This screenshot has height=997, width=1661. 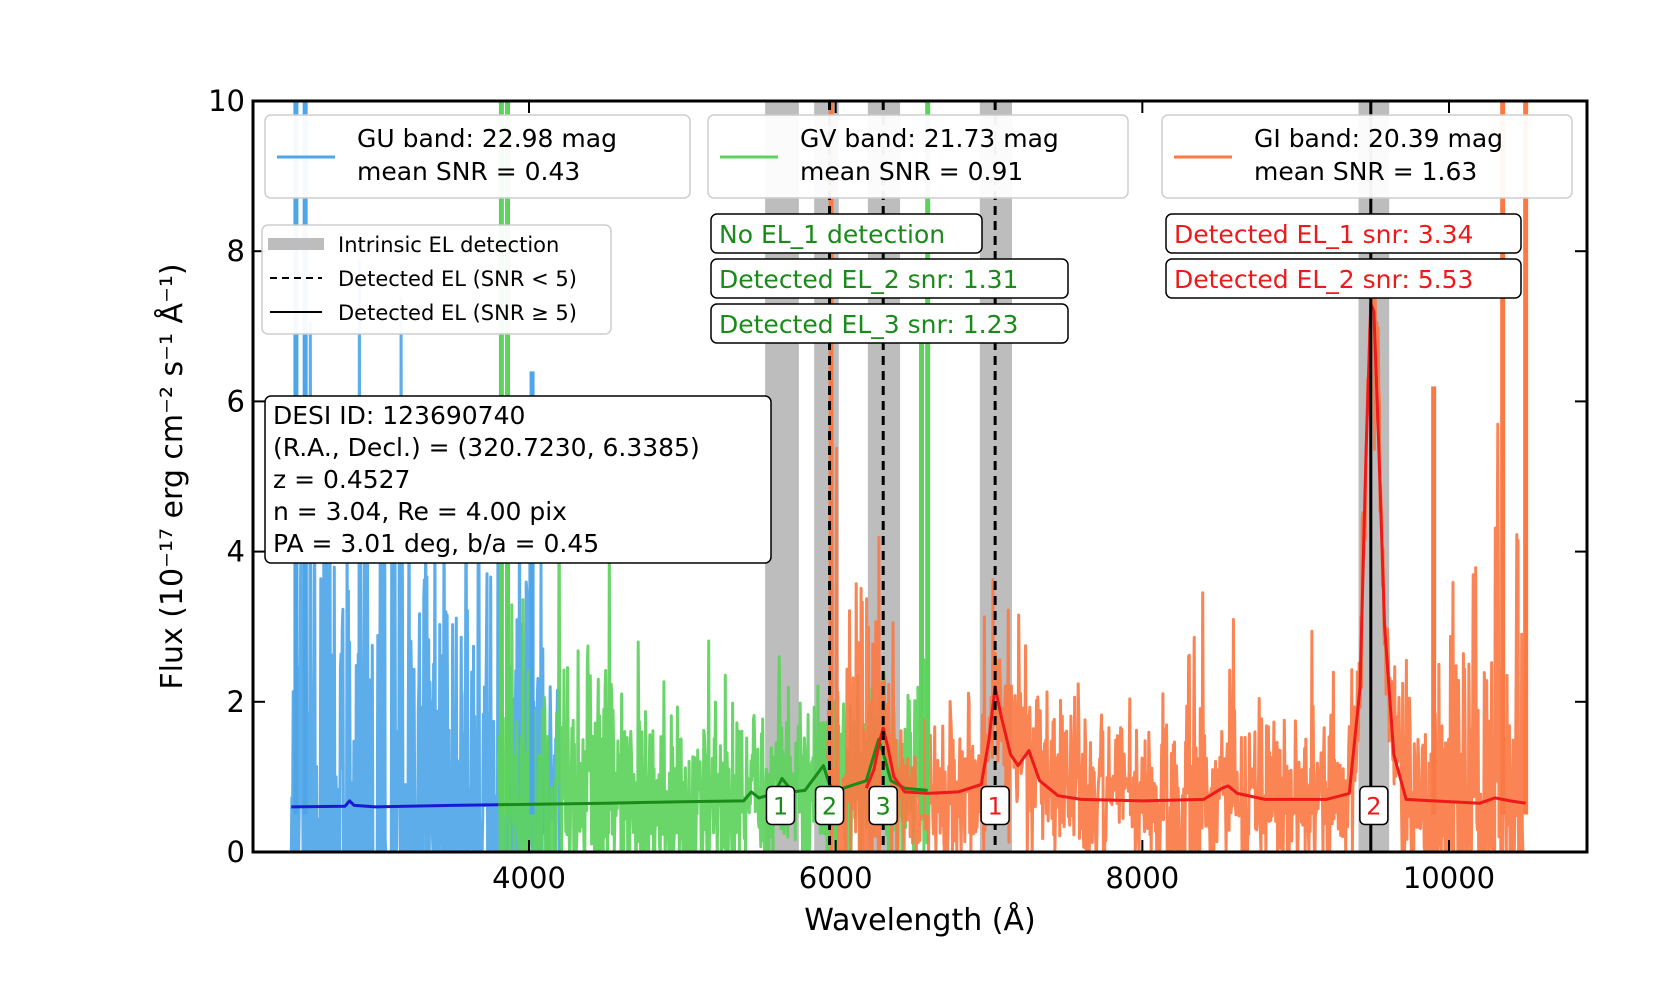 I want to click on x-tick-label: 4000, so click(x=529, y=878).